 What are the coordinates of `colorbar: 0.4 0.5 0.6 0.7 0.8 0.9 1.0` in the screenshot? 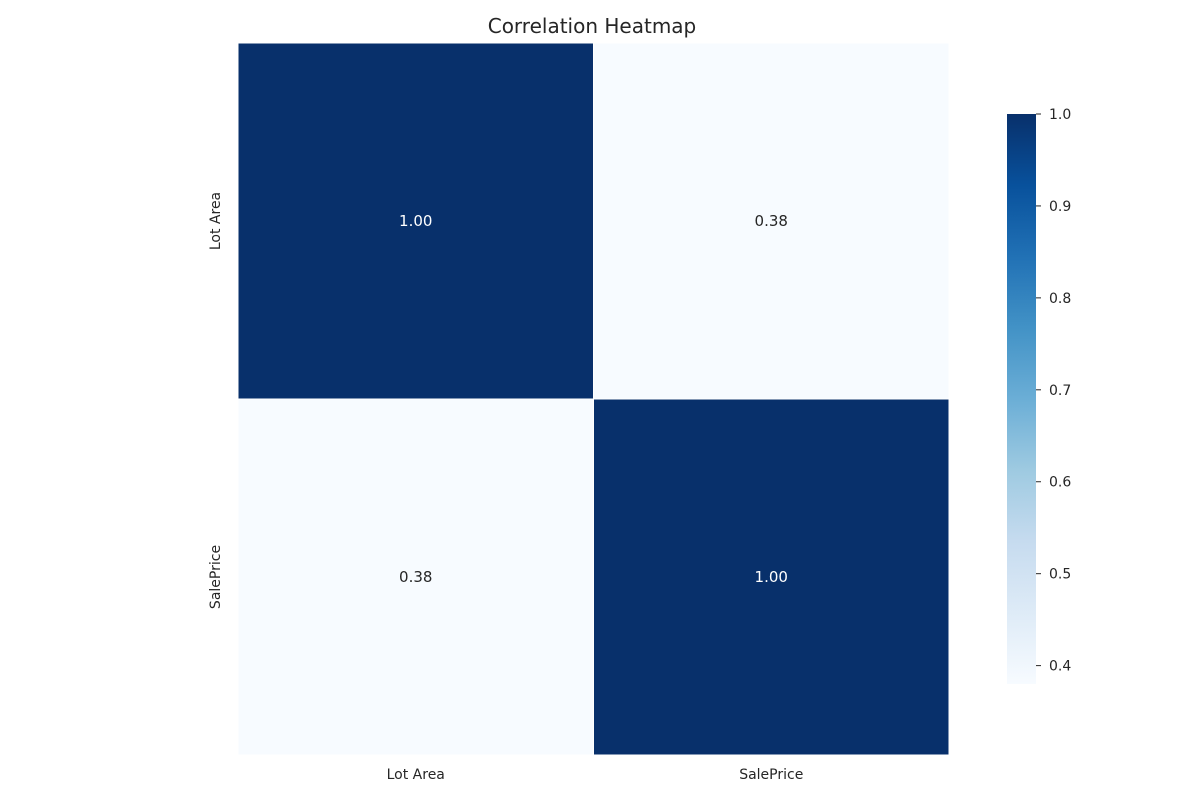 It's located at (1039, 395).